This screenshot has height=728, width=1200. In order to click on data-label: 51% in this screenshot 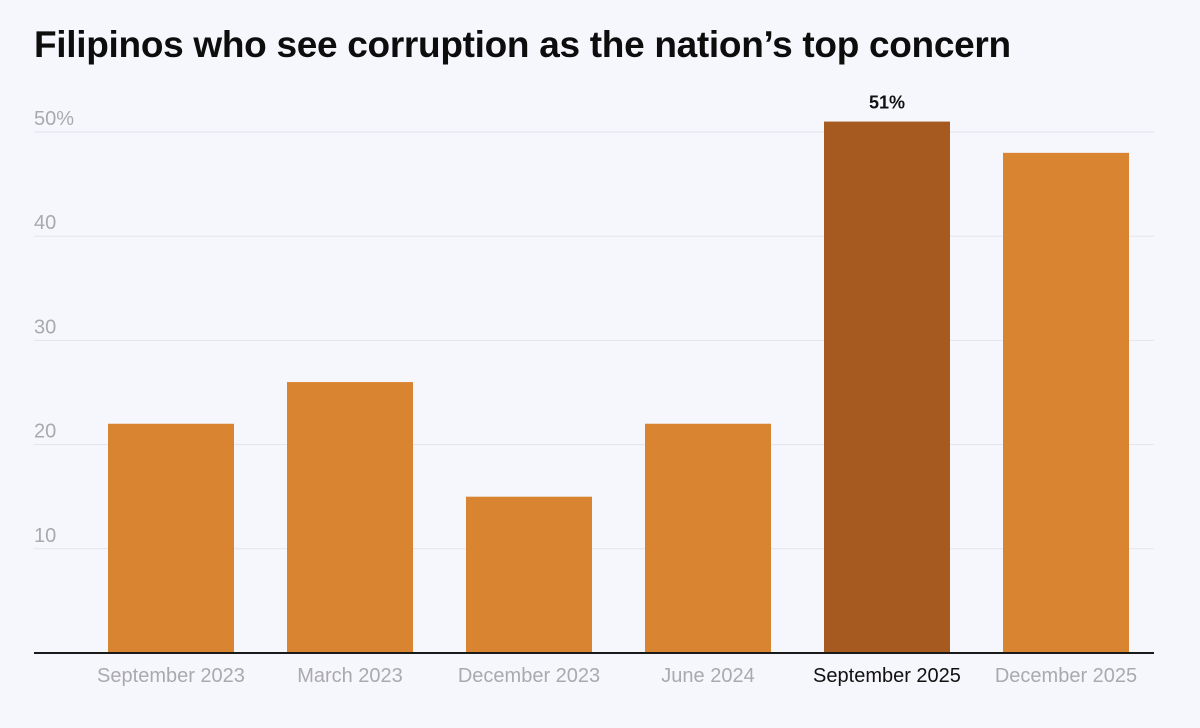, I will do `click(887, 103)`.